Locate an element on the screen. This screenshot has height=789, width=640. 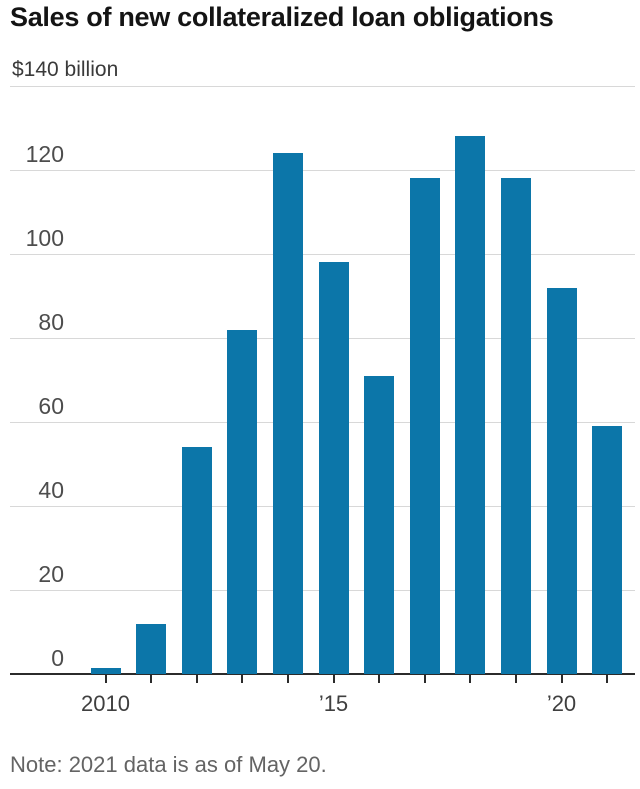
y-axis-label-40: 40 is located at coordinates (51, 490).